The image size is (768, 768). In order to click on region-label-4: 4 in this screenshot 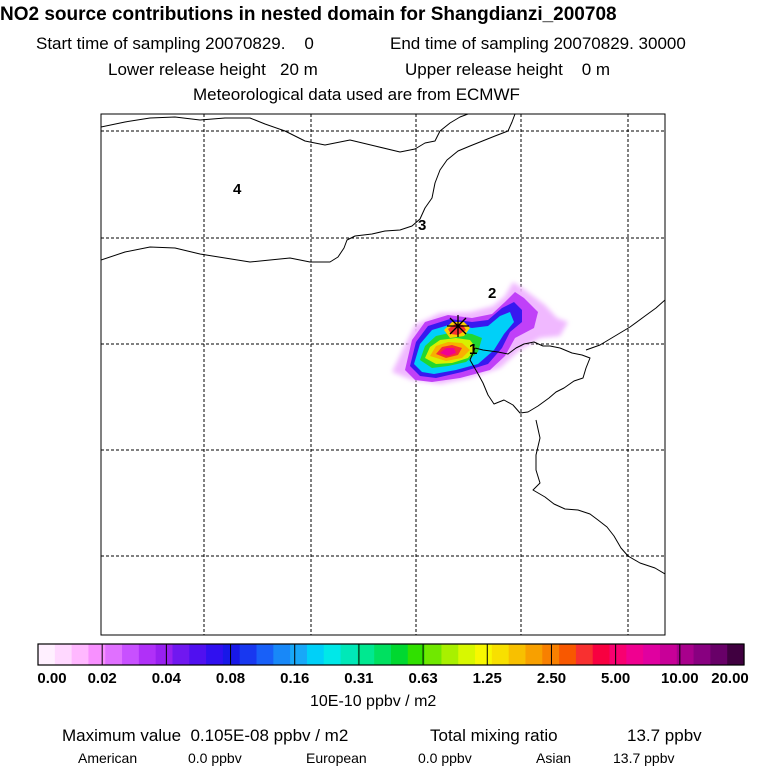, I will do `click(237, 189)`.